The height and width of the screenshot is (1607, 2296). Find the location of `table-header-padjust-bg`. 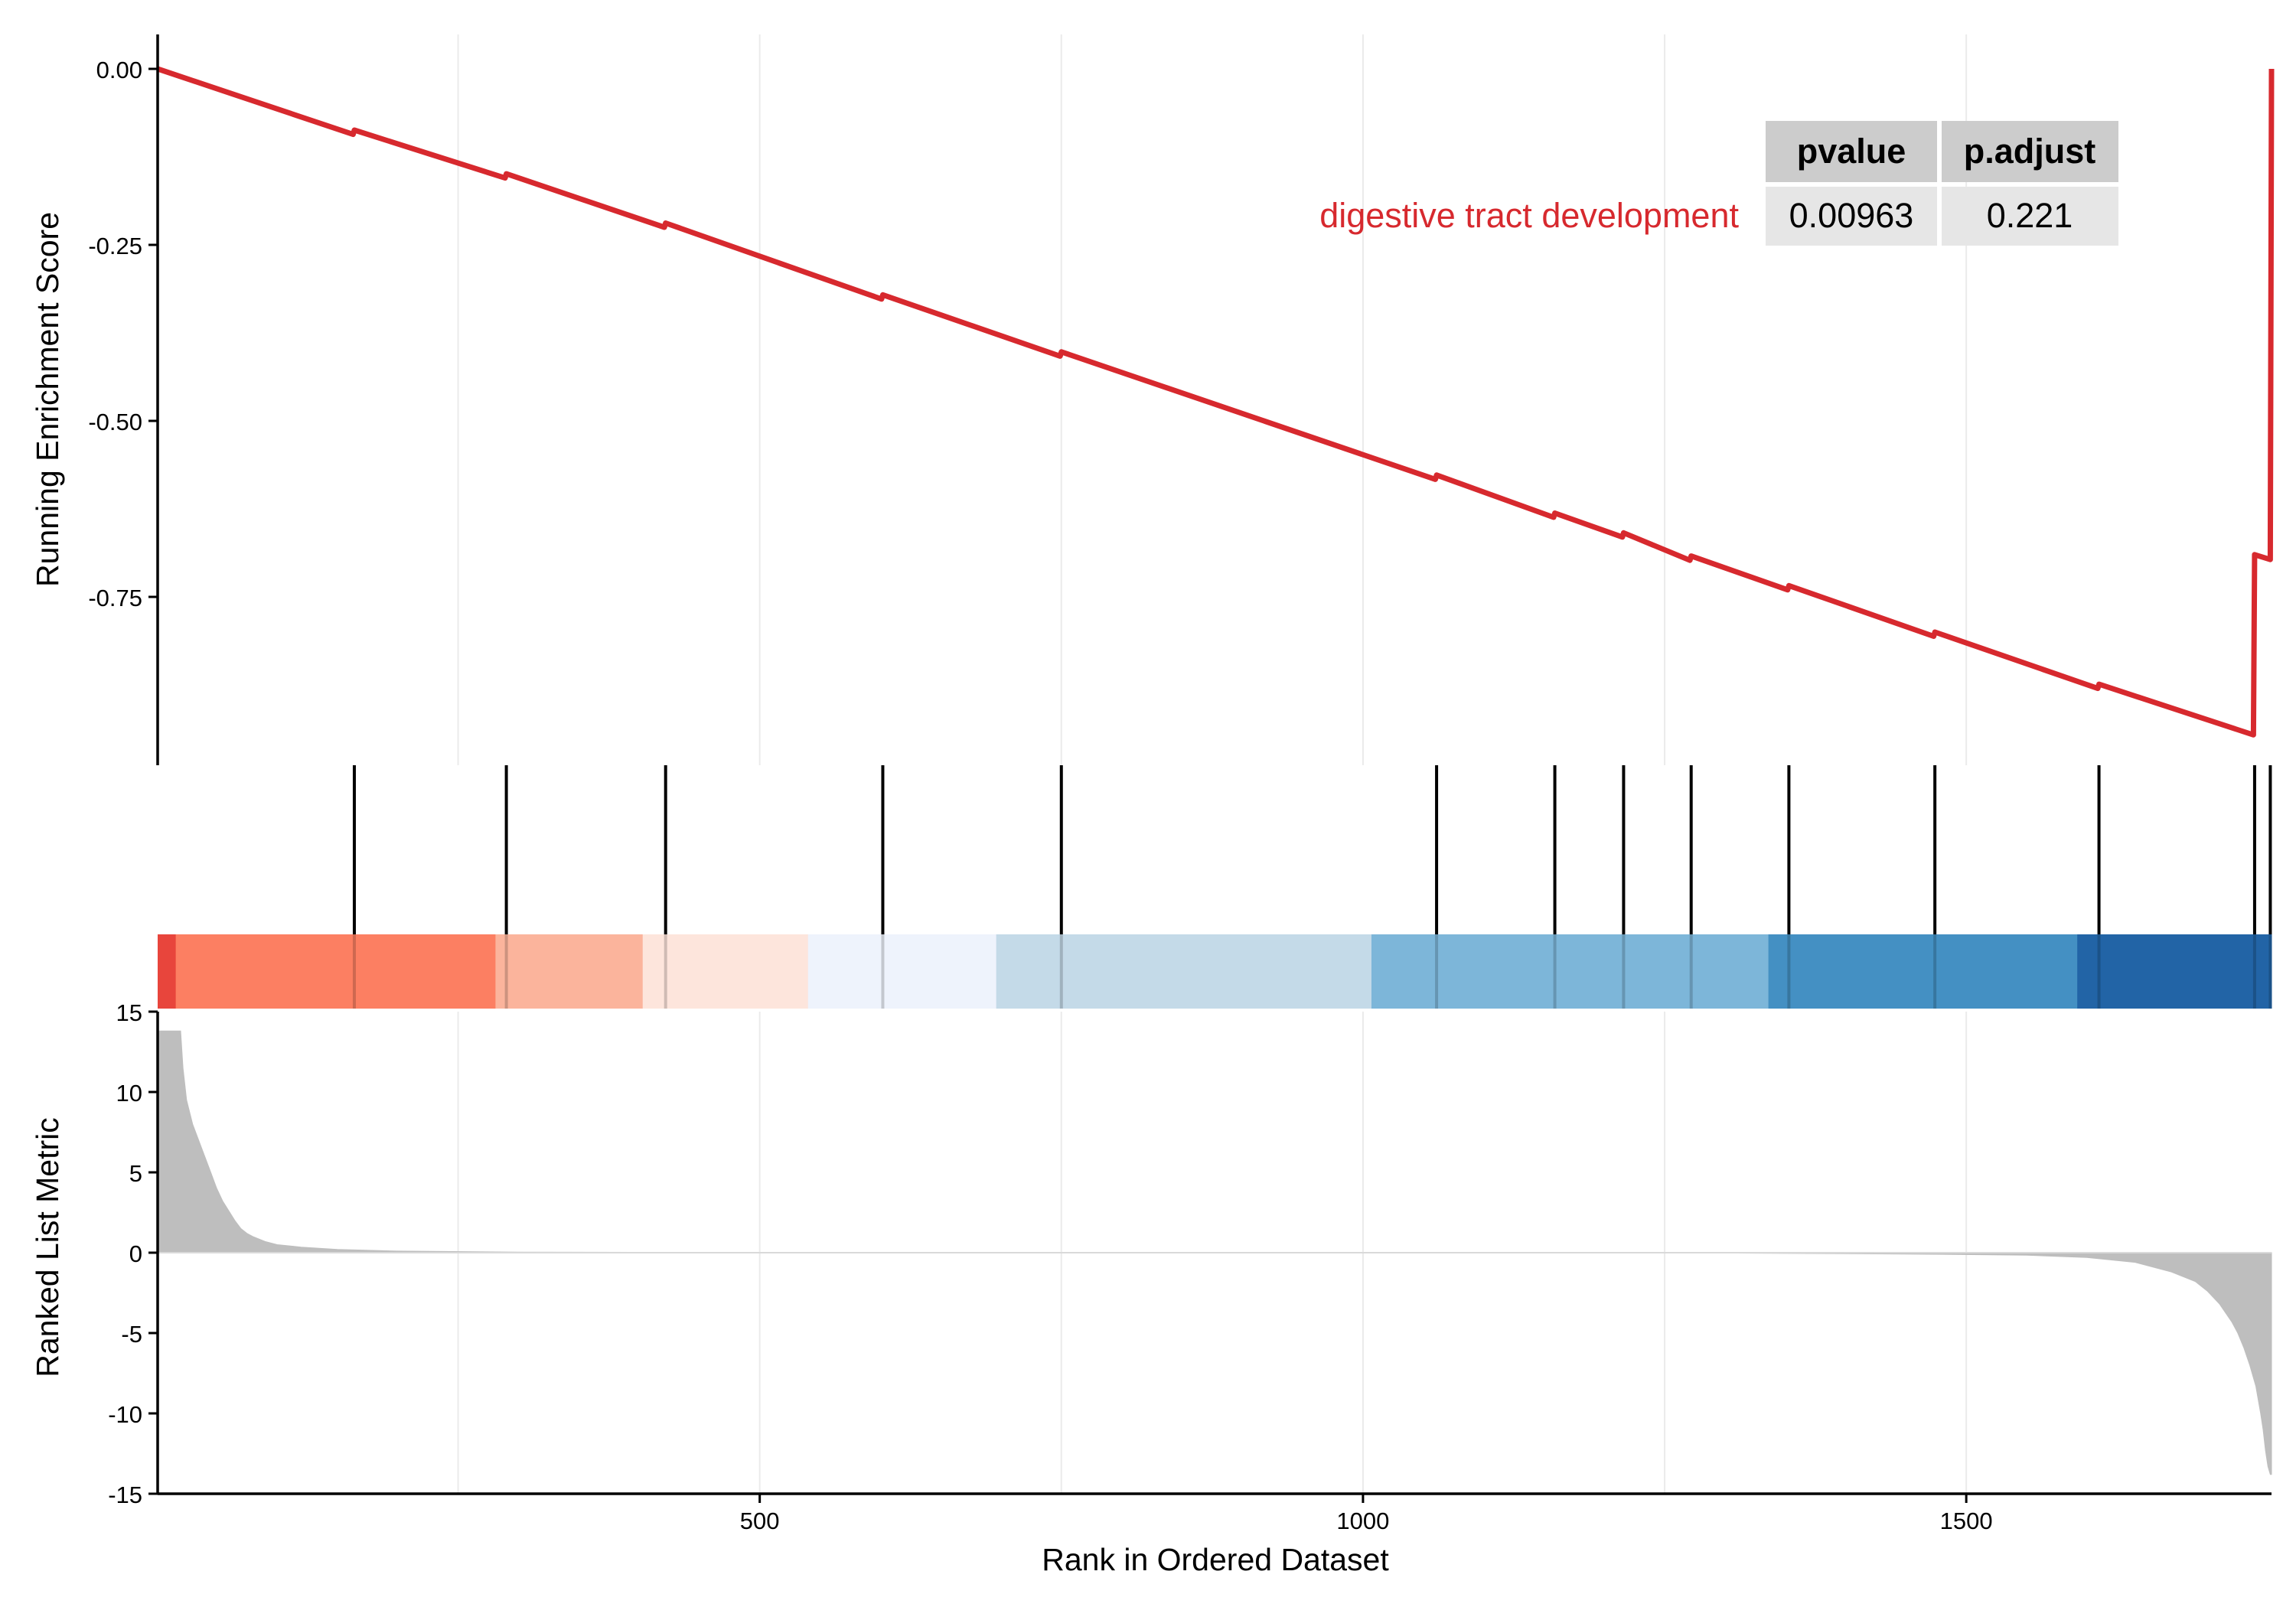

table-header-padjust-bg is located at coordinates (2030, 151).